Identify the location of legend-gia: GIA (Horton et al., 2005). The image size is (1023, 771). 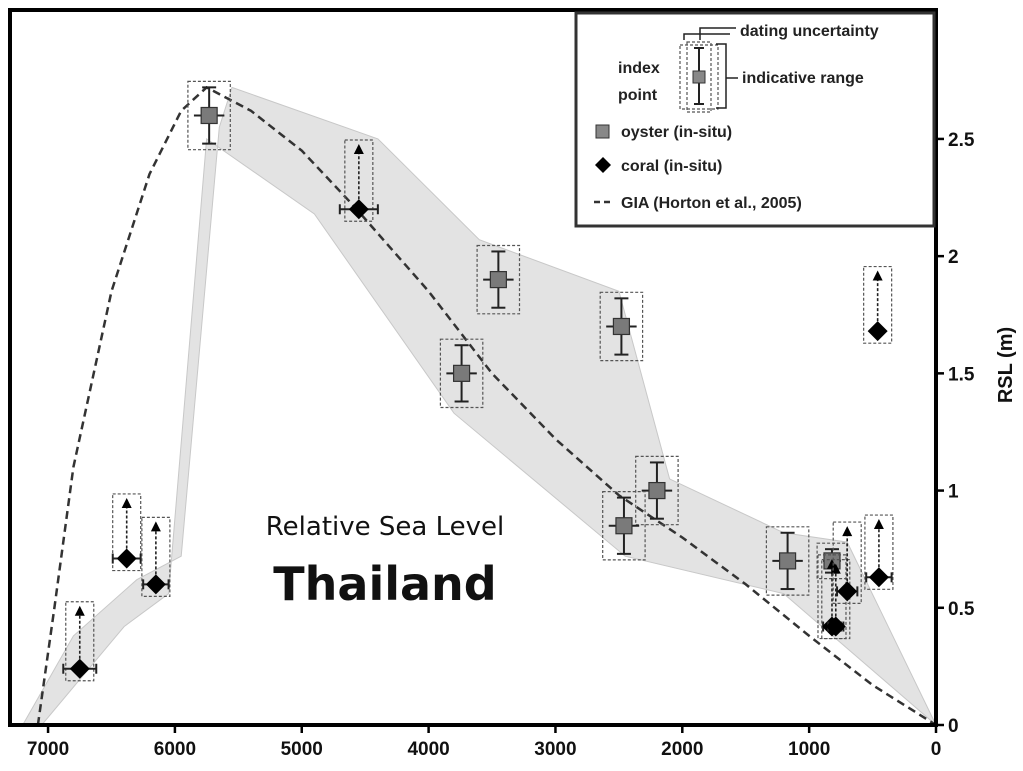
(711, 203).